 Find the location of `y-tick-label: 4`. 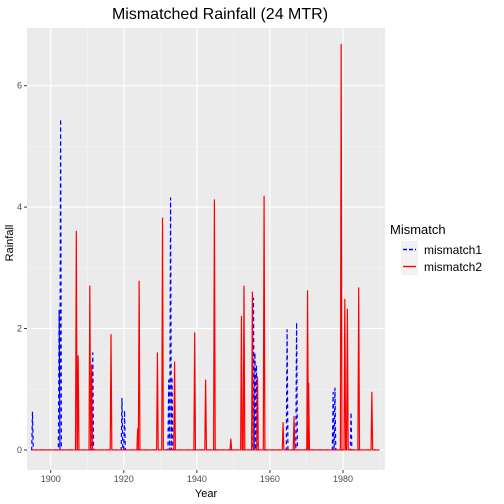

y-tick-label: 4 is located at coordinates (19, 207).